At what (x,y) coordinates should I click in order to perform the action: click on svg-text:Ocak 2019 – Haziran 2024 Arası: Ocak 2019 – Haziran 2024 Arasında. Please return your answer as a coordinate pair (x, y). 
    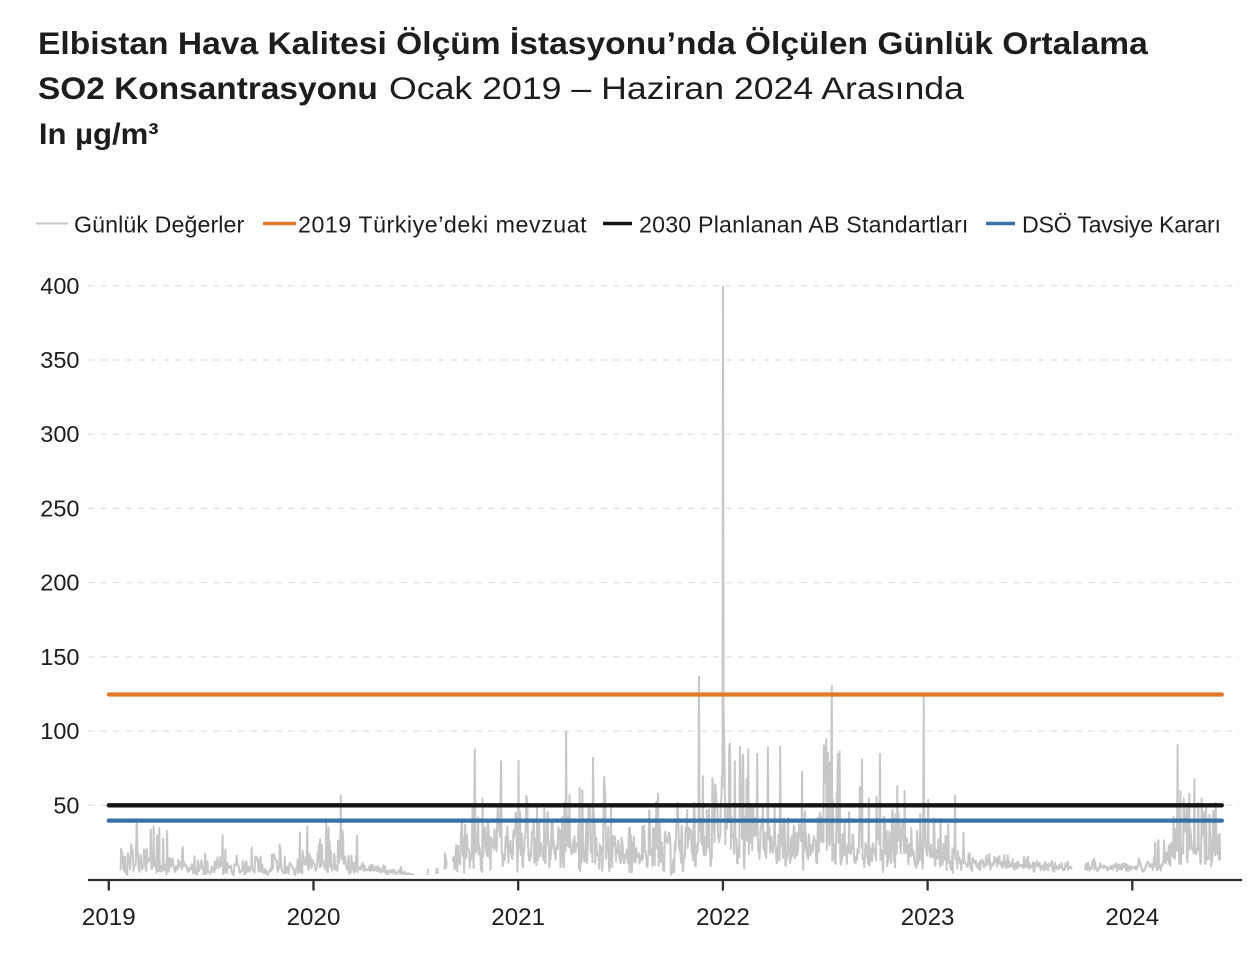
    Looking at the image, I should click on (676, 89).